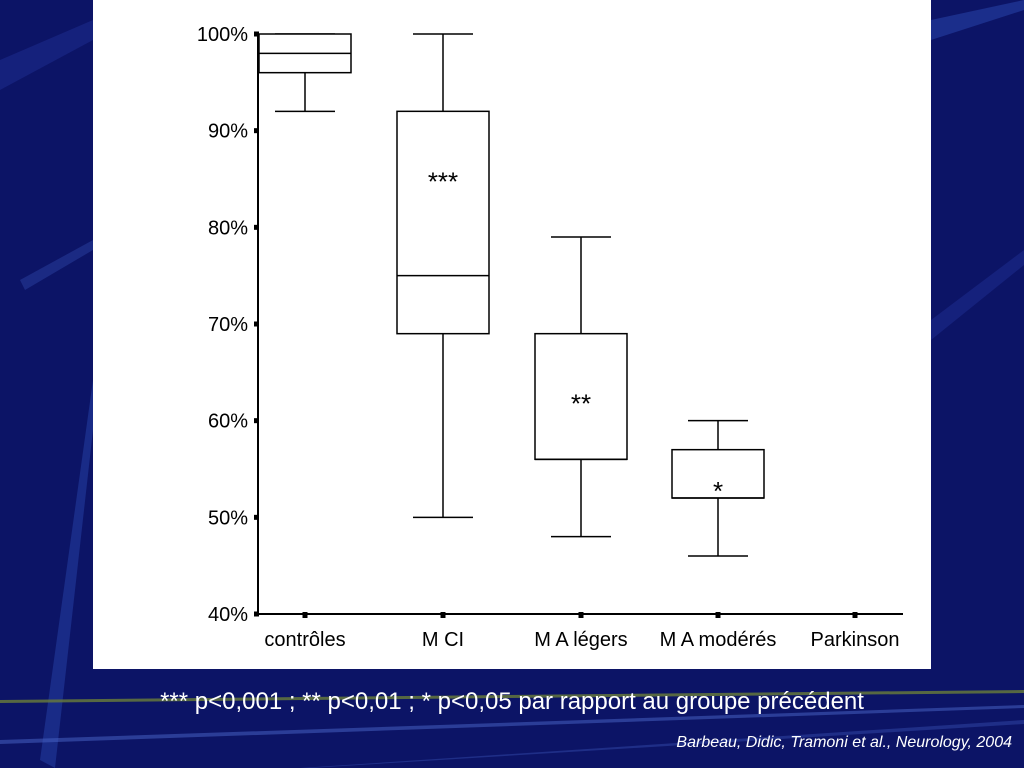  What do you see at coordinates (580, 640) in the screenshot?
I see `x-category-label: M A légers` at bounding box center [580, 640].